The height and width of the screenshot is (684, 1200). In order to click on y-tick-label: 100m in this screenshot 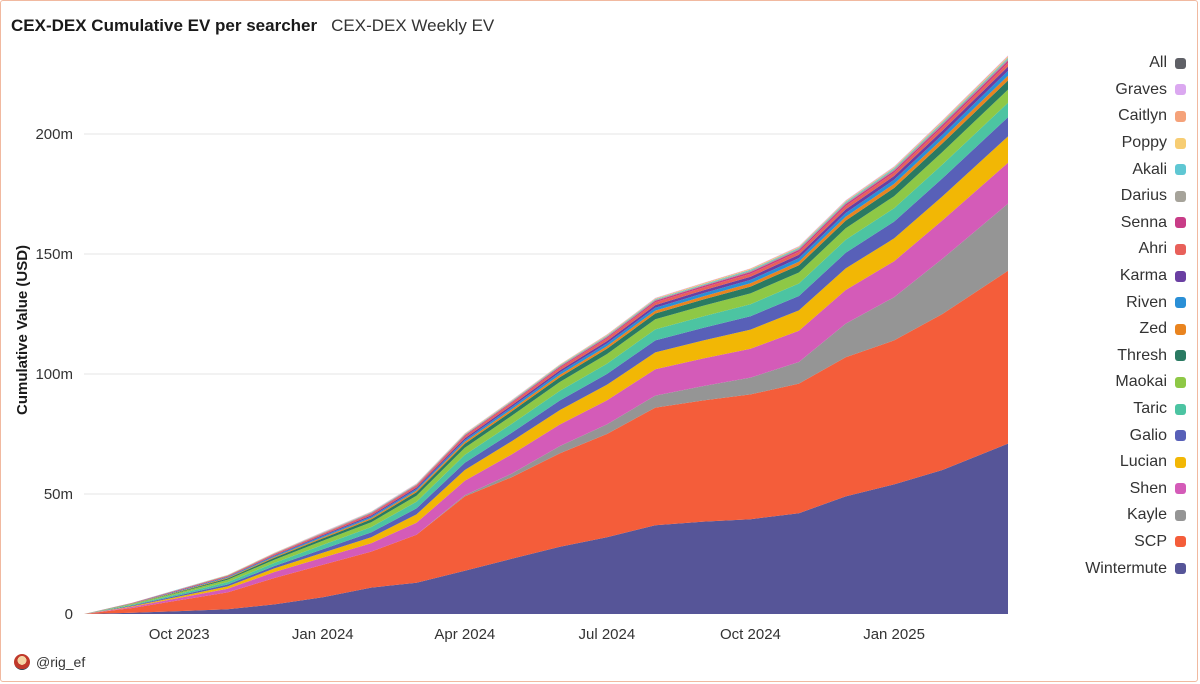, I will do `click(54, 374)`.